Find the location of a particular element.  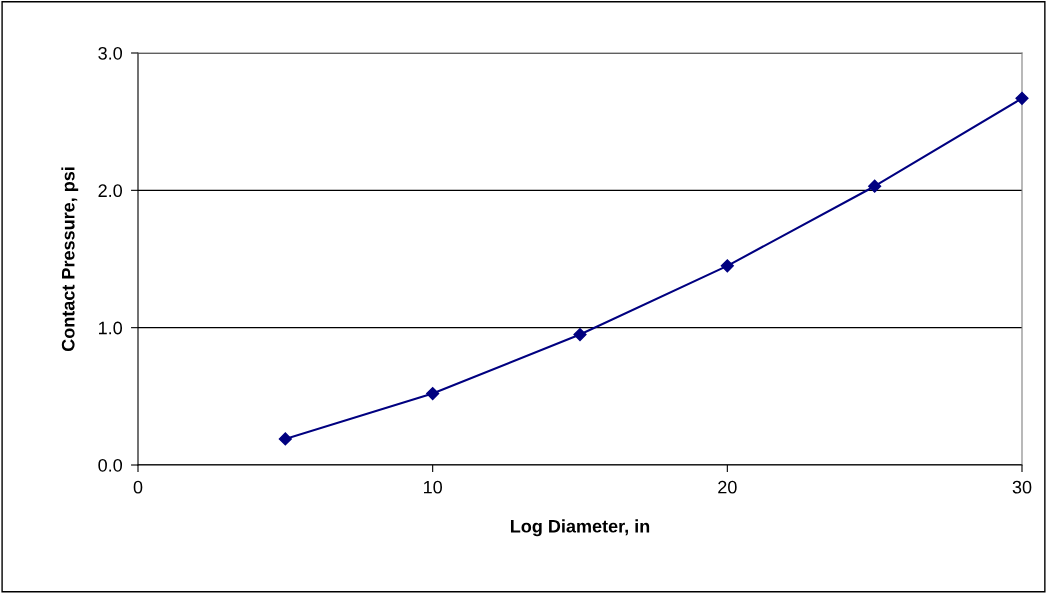

x-axis-title: Log Diameter, in is located at coordinates (580, 528).